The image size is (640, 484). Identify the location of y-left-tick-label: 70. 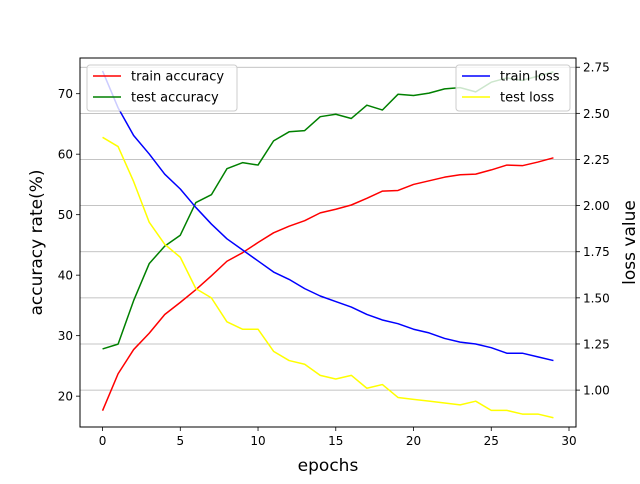
(65, 94).